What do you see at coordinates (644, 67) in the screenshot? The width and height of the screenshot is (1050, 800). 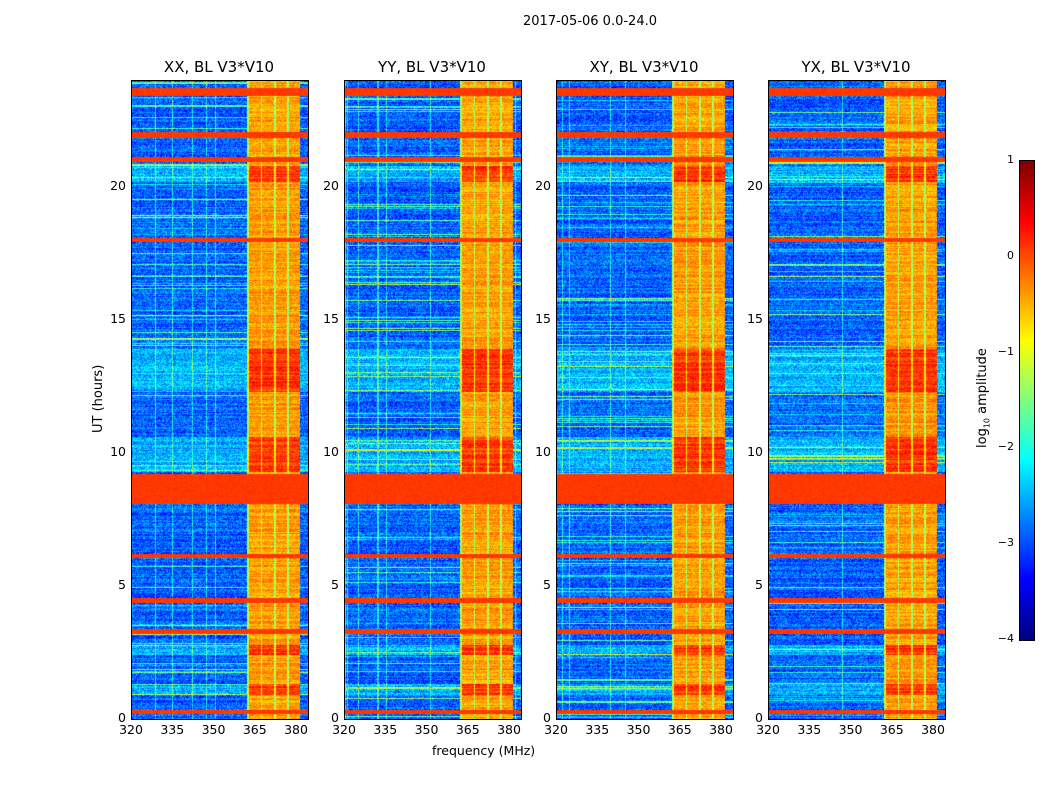 I see `panel-title: XY, BL V3*V10` at bounding box center [644, 67].